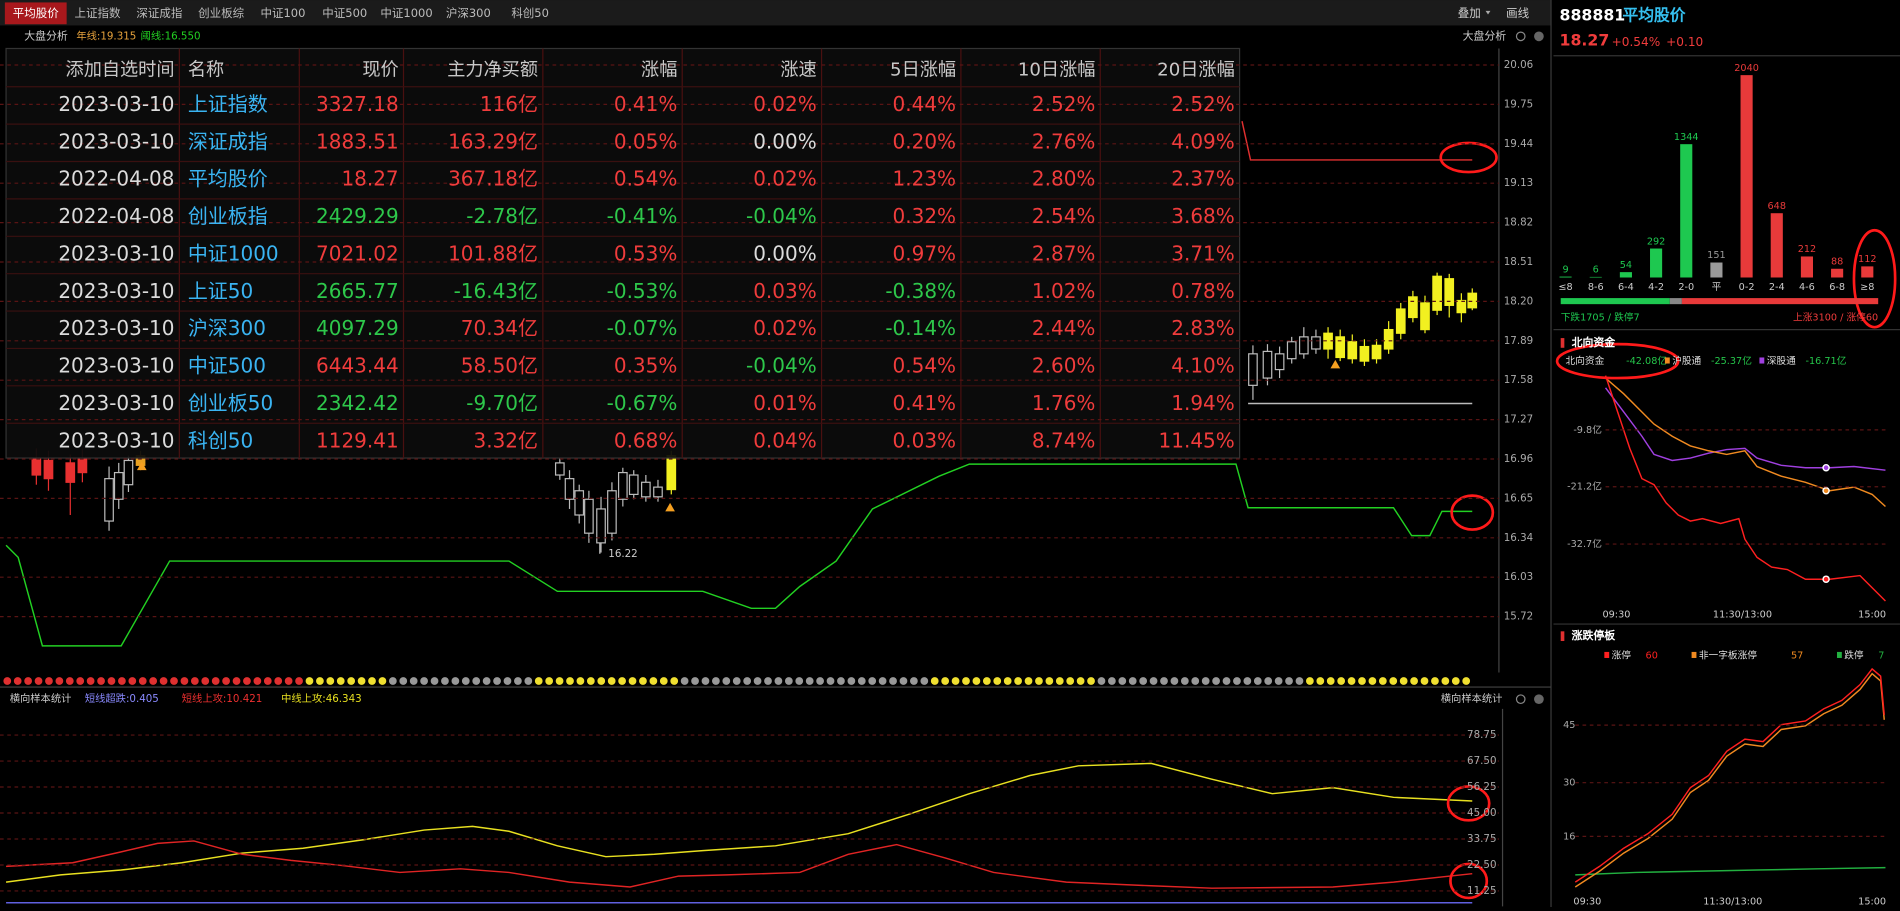 The height and width of the screenshot is (911, 1900). I want to click on legend-value: -16.71亿, so click(1825, 360).